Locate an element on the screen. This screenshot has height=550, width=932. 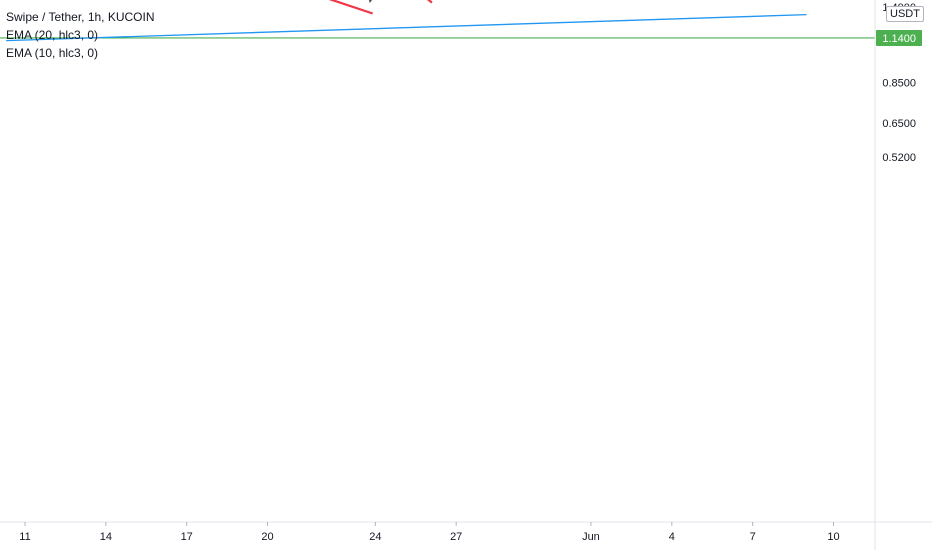
price-tick-label: 0.5200 is located at coordinates (899, 158).